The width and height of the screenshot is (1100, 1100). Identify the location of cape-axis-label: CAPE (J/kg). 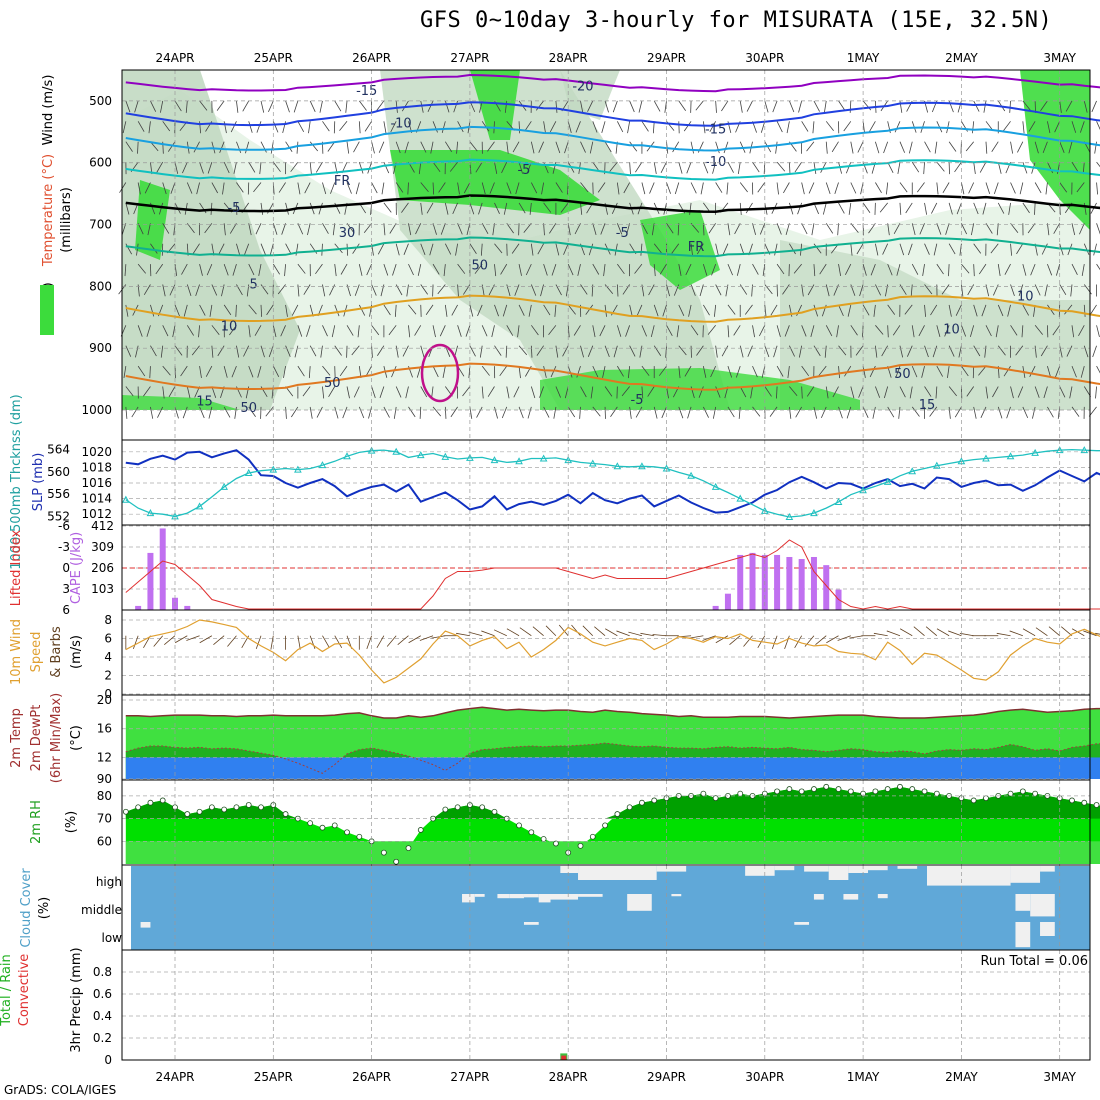
(76, 568).